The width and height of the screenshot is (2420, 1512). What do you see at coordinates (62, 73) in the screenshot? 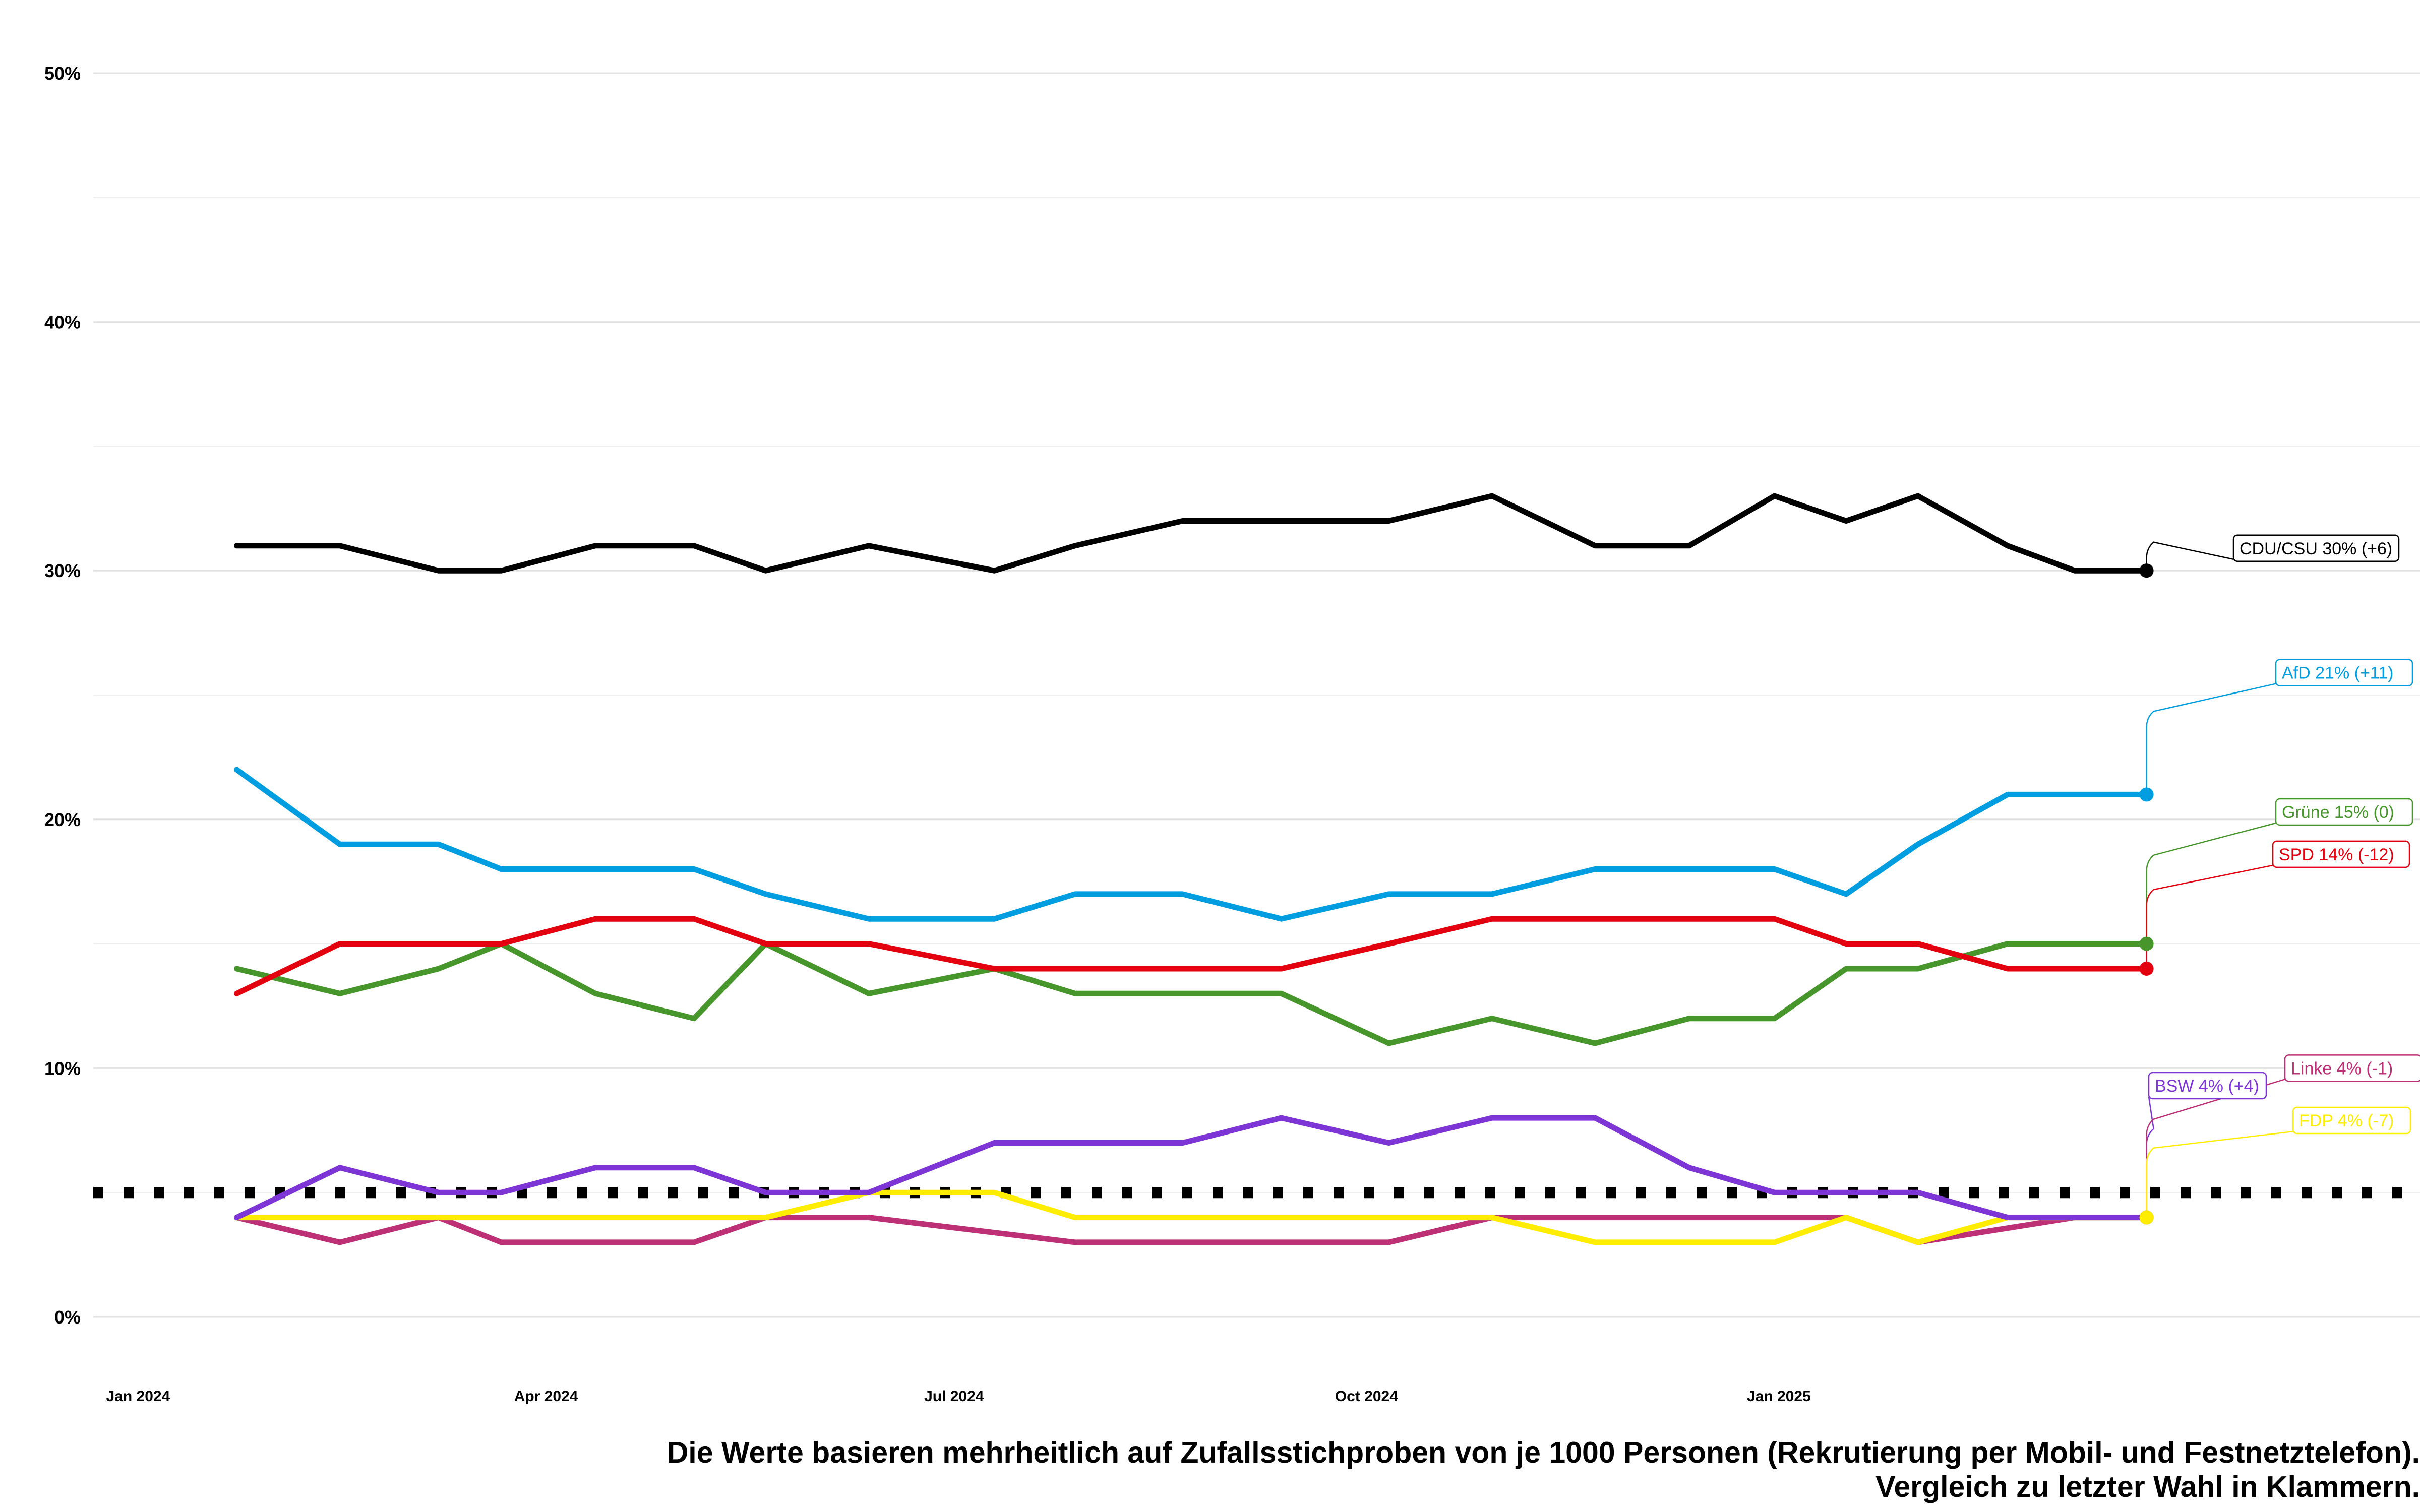
I see `y-tick-label: 50%` at bounding box center [62, 73].